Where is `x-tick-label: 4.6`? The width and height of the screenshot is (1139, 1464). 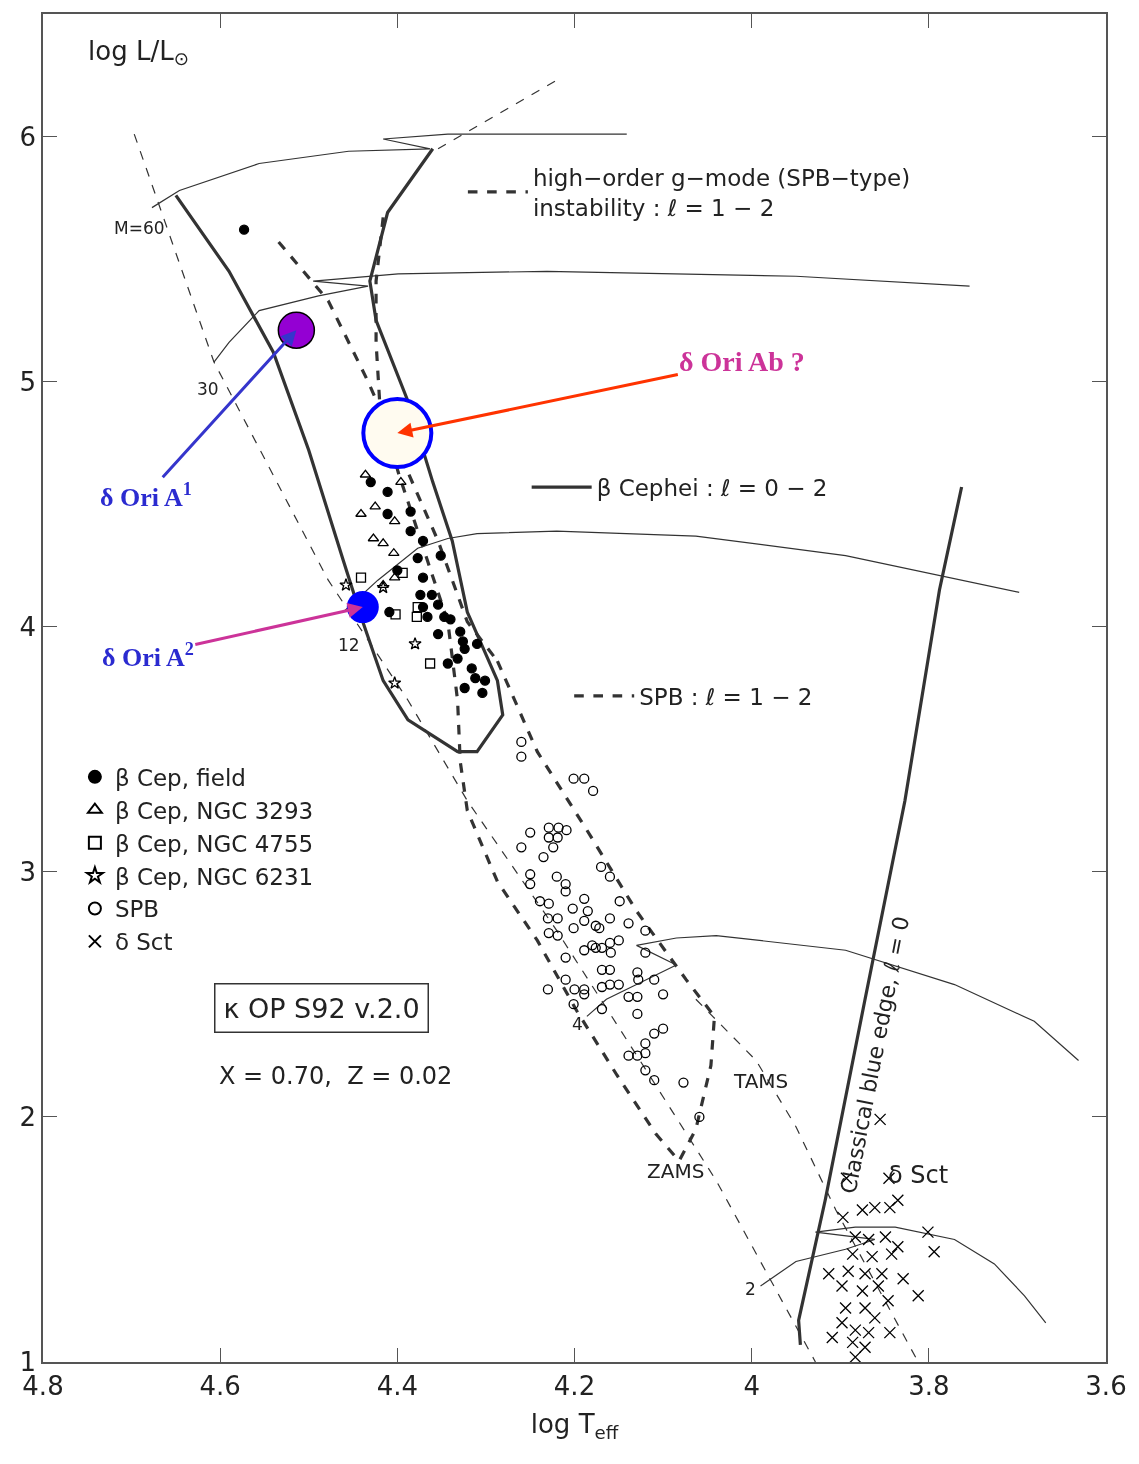 x-tick-label: 4.6 is located at coordinates (220, 1385).